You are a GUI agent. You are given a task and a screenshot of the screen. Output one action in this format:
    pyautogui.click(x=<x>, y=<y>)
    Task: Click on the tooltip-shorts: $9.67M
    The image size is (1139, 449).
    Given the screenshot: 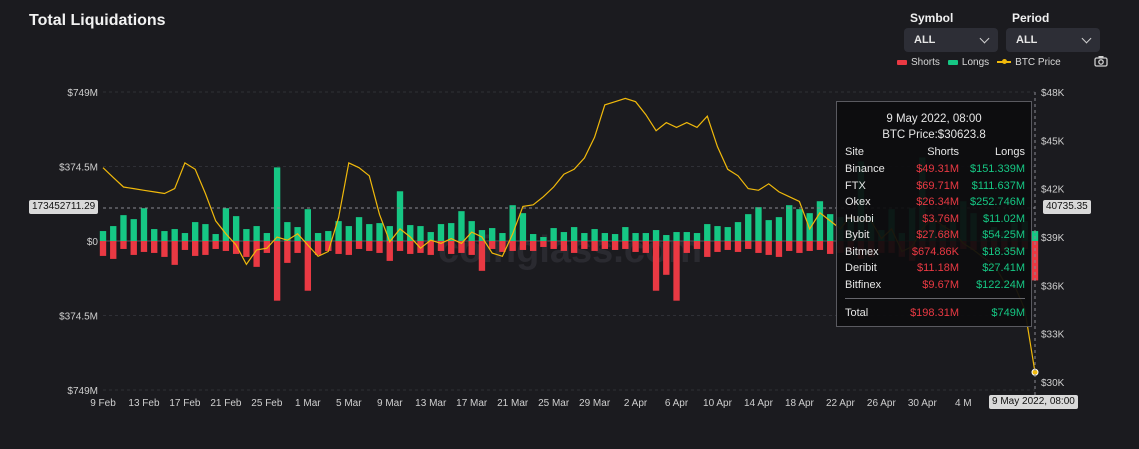 What is the action you would take?
    pyautogui.click(x=940, y=284)
    